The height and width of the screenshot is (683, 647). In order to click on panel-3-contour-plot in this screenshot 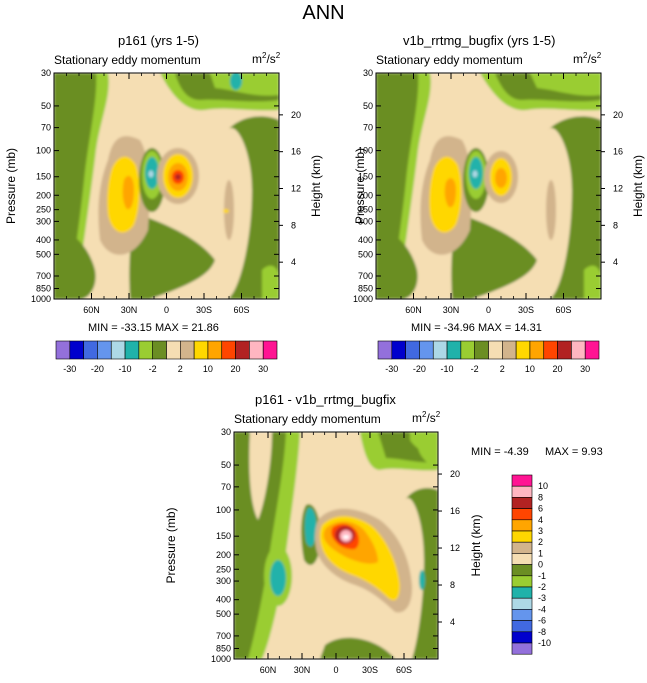, I will do `click(336, 545)`.